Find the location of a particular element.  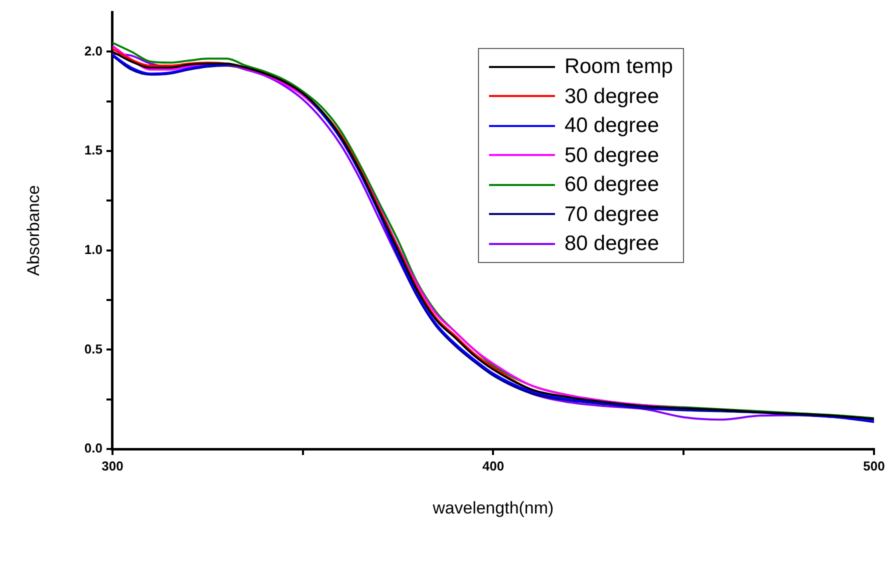

y-tick-label: 2.0 is located at coordinates (93, 50).